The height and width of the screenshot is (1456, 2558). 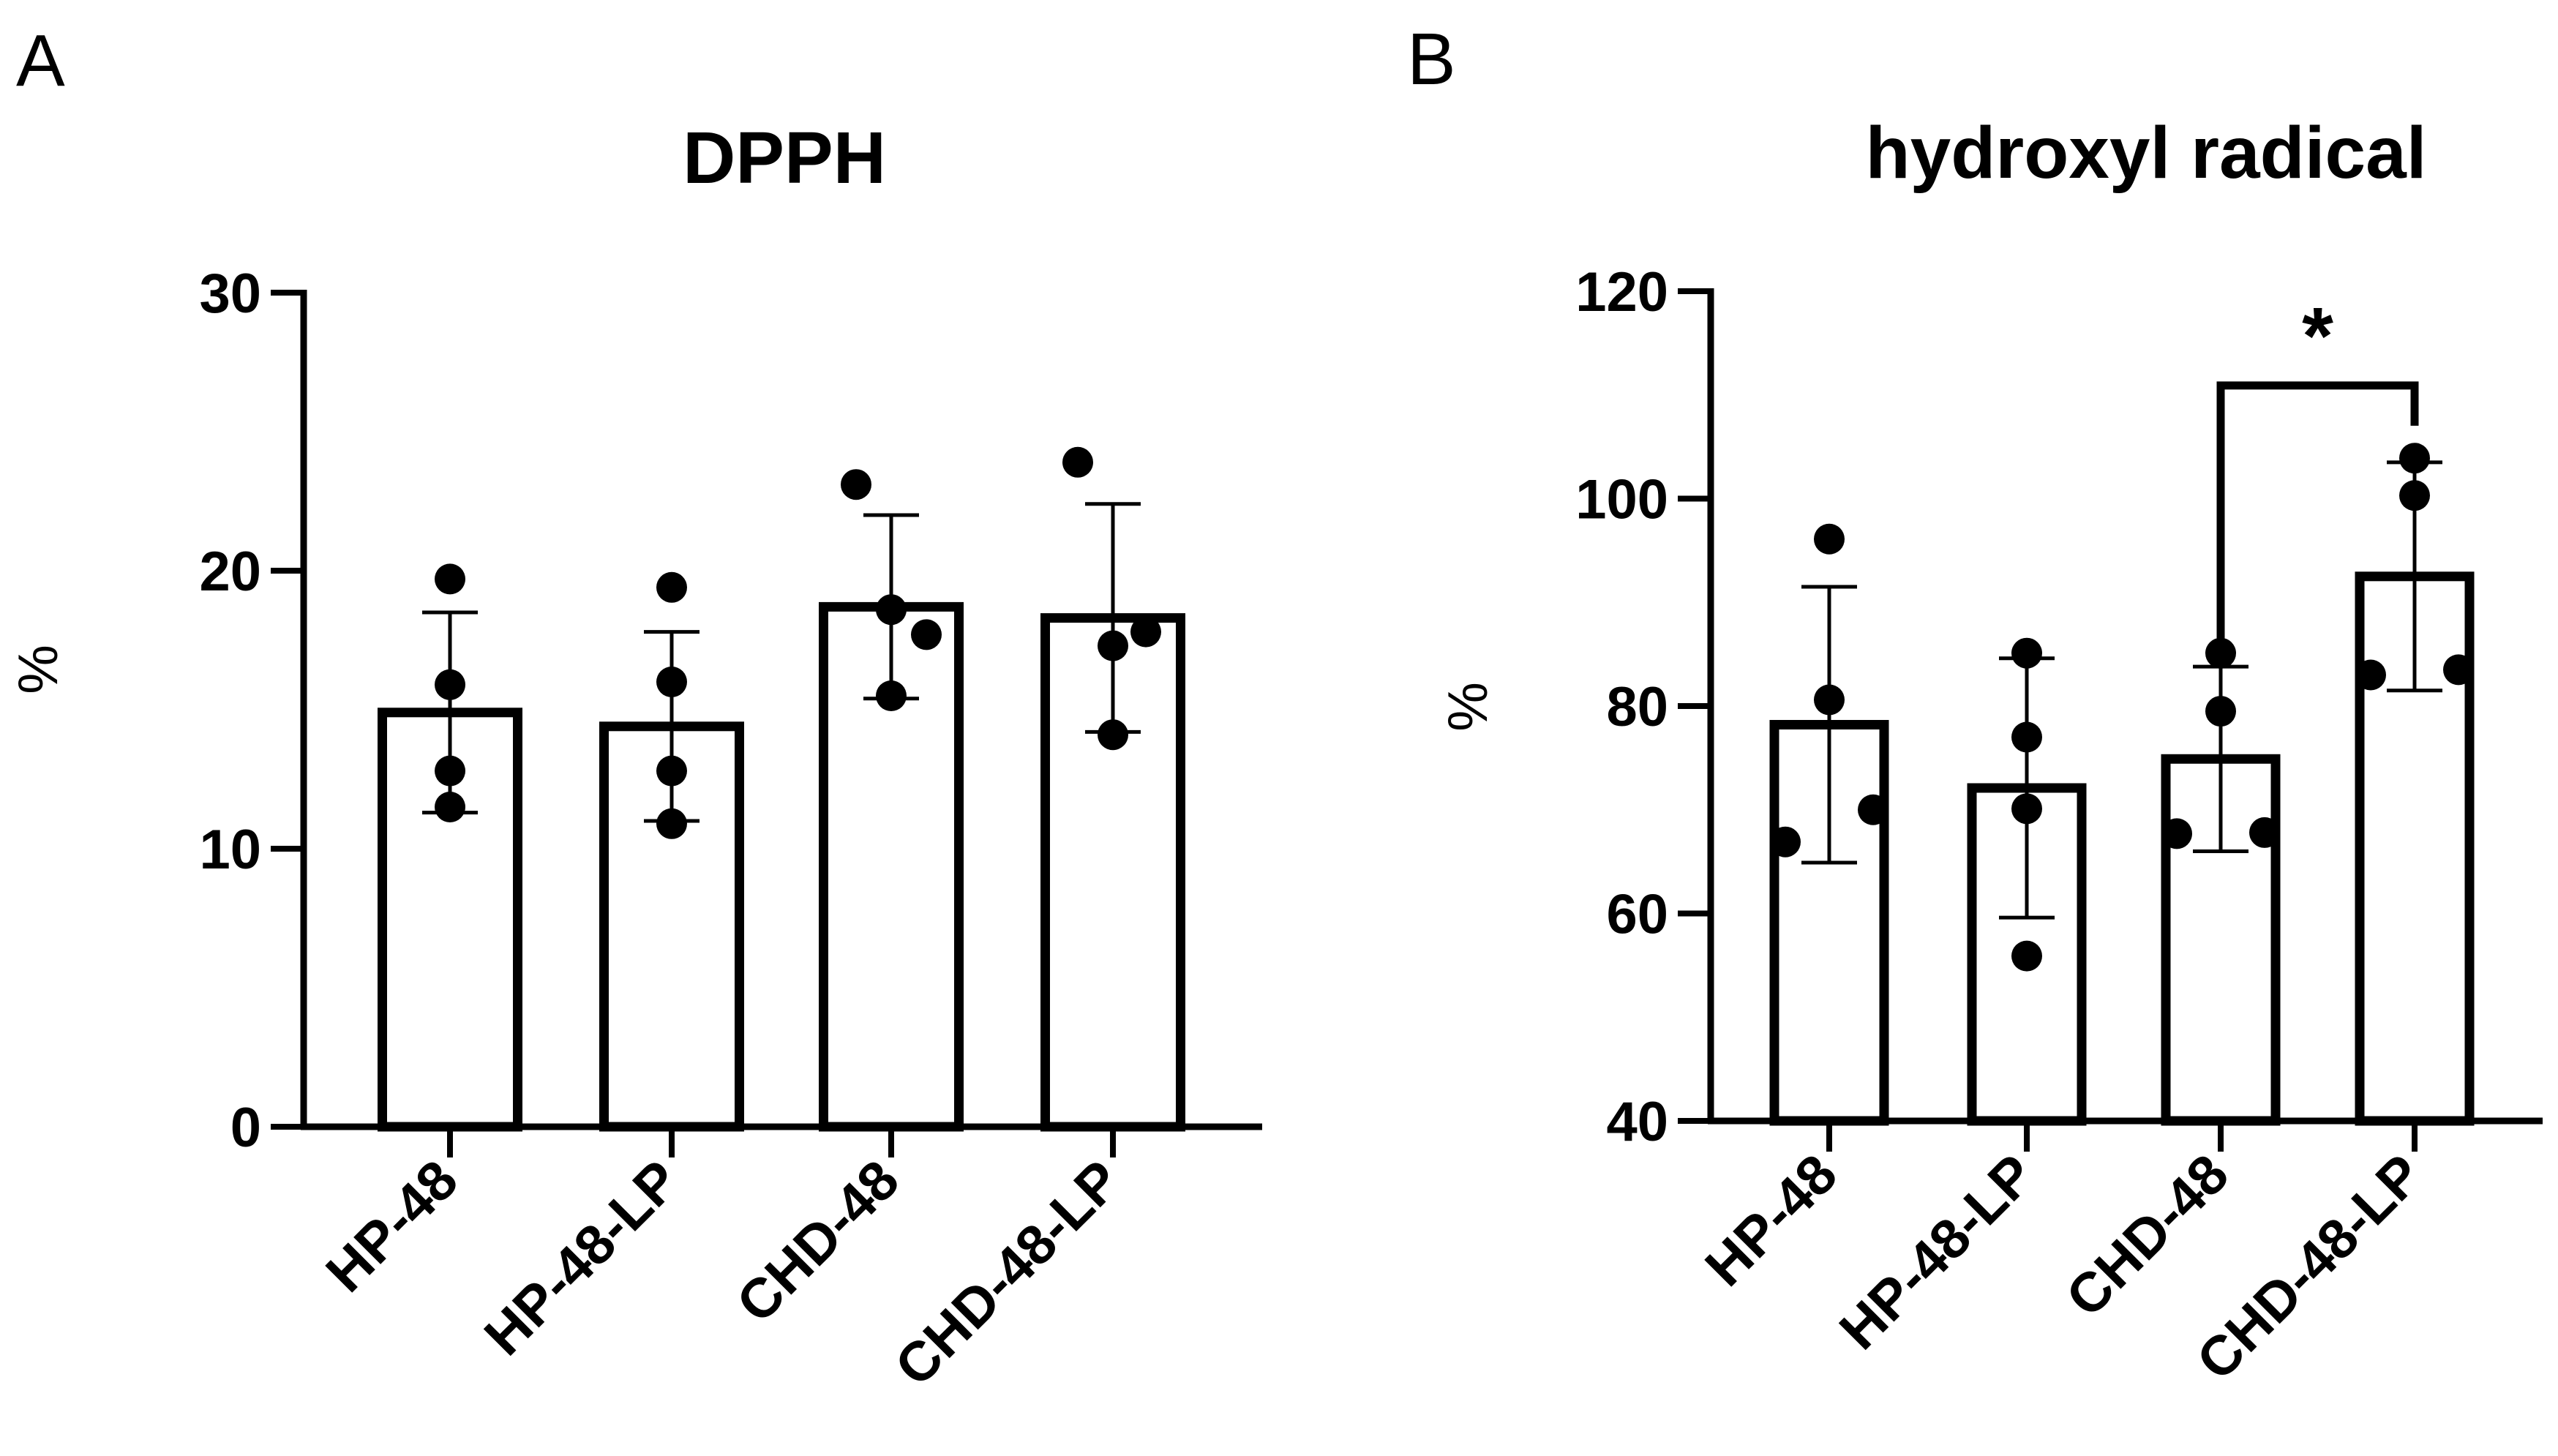 What do you see at coordinates (230, 572) in the screenshot?
I see `y-tick-label: 20` at bounding box center [230, 572].